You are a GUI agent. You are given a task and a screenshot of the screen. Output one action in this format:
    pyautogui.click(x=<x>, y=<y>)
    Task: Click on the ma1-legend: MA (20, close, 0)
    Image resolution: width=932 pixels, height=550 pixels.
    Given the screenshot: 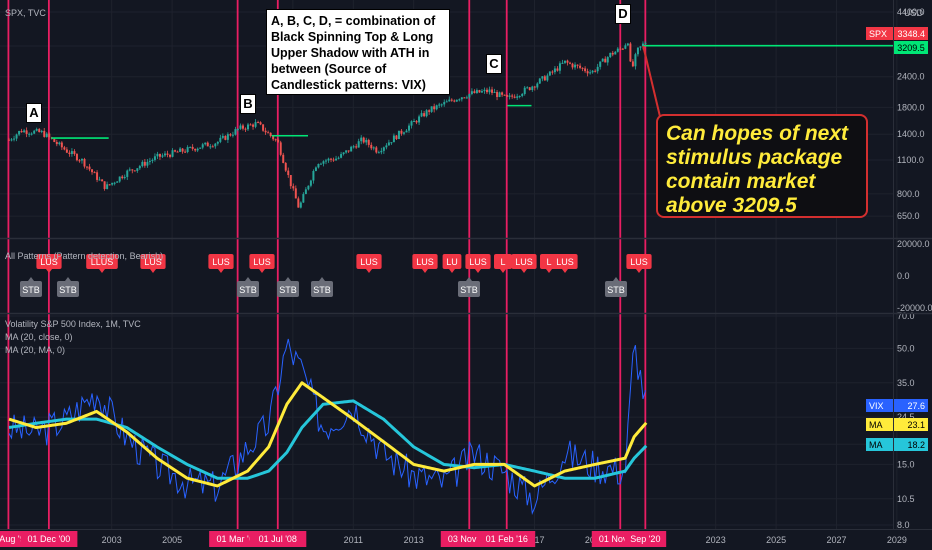 What is the action you would take?
    pyautogui.click(x=39, y=337)
    